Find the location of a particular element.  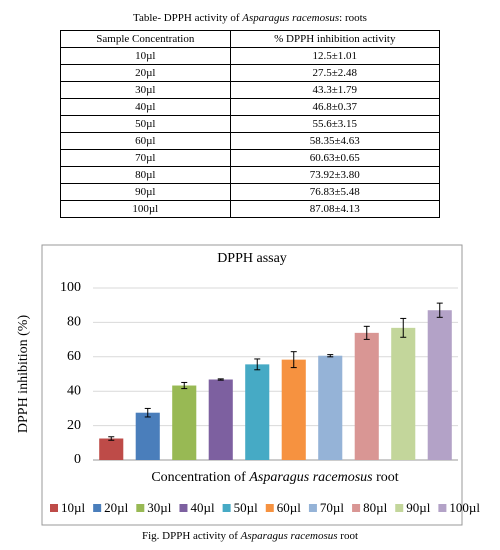

caption-text: root is located at coordinates (348, 536).